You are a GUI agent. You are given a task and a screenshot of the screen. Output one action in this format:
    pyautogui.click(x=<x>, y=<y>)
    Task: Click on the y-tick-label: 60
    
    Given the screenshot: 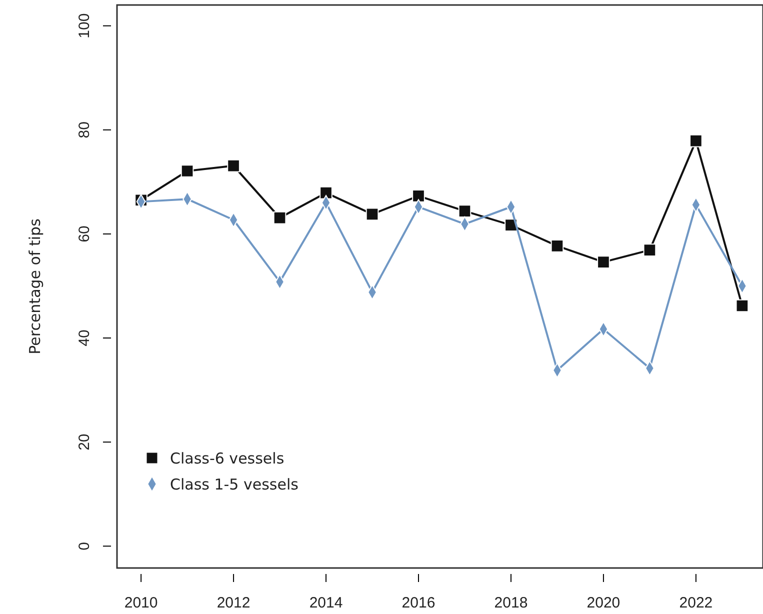 What is the action you would take?
    pyautogui.click(x=84, y=234)
    